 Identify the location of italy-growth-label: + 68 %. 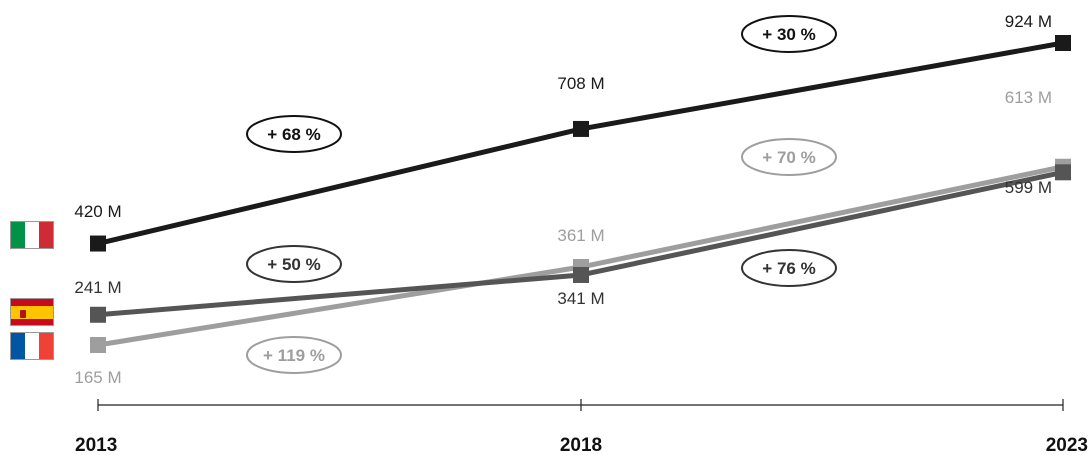
(293, 134).